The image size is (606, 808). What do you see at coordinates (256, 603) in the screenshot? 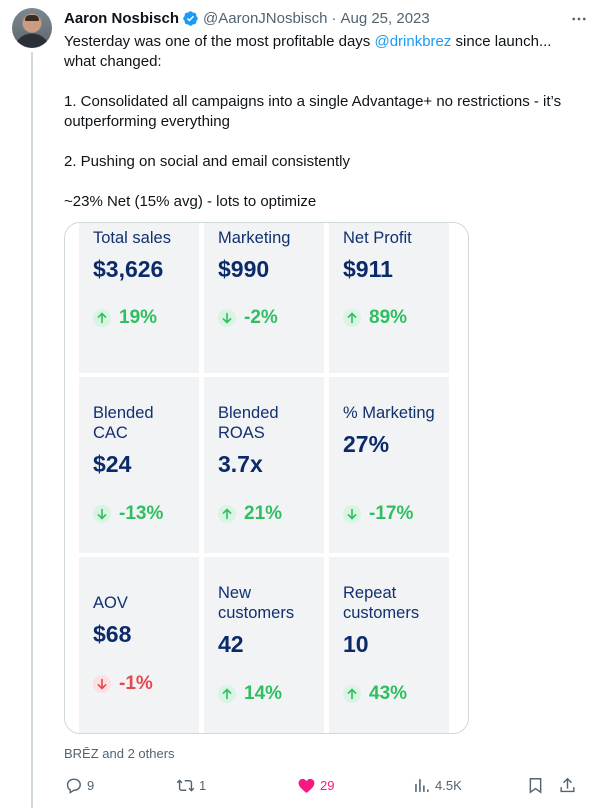
I see `metric-label: New customers` at bounding box center [256, 603].